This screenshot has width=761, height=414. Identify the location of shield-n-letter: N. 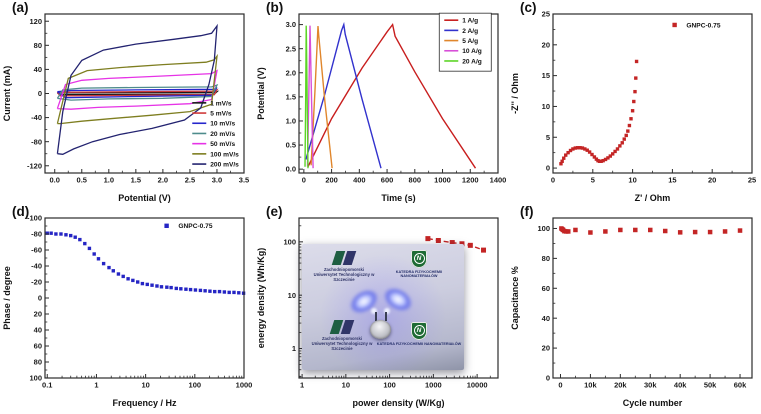
(419, 330).